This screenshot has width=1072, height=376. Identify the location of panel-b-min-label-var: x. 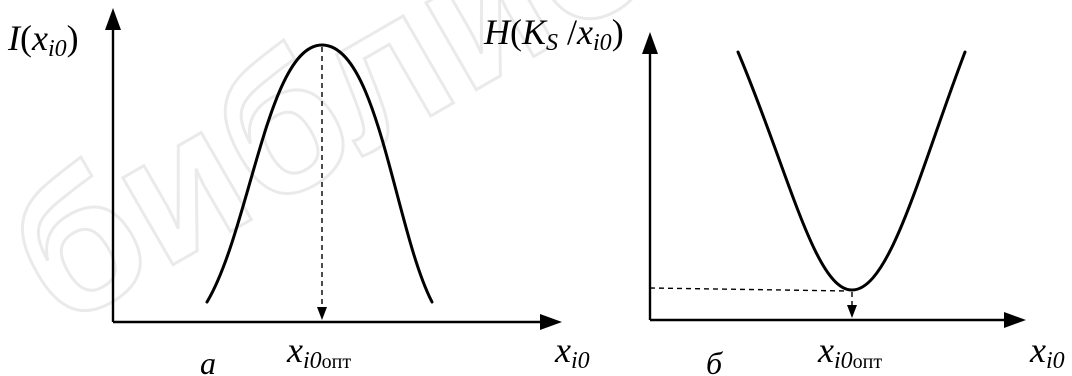
(825, 350).